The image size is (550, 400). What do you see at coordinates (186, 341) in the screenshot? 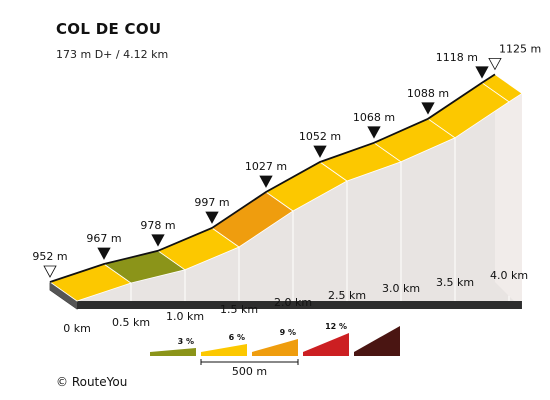
I see `legend-label: 3 %` at bounding box center [186, 341].